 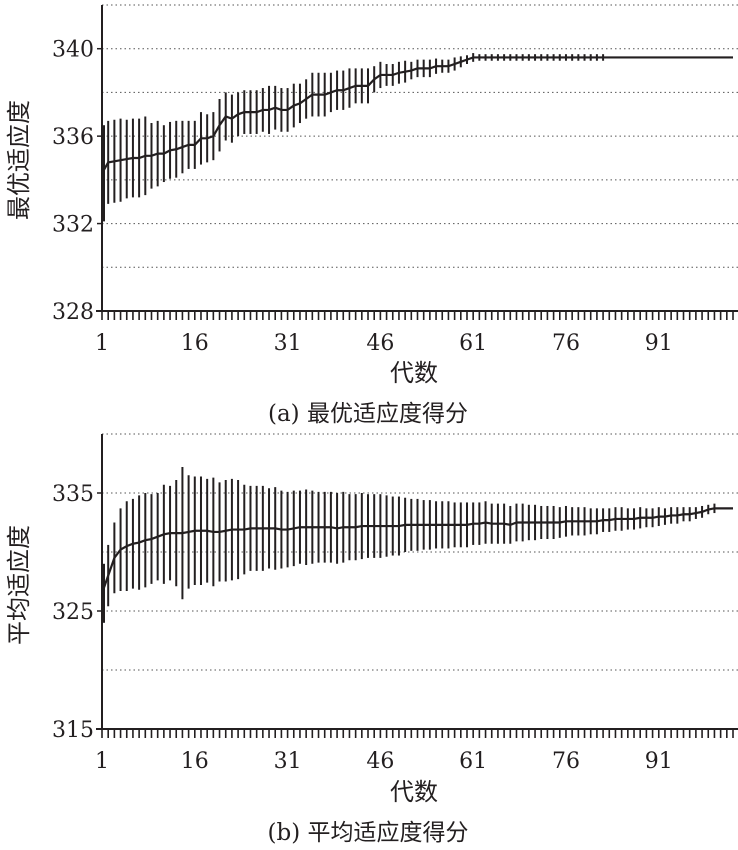 What do you see at coordinates (368, 414) in the screenshot?
I see `chart-caption: (a) 最优适应度得分` at bounding box center [368, 414].